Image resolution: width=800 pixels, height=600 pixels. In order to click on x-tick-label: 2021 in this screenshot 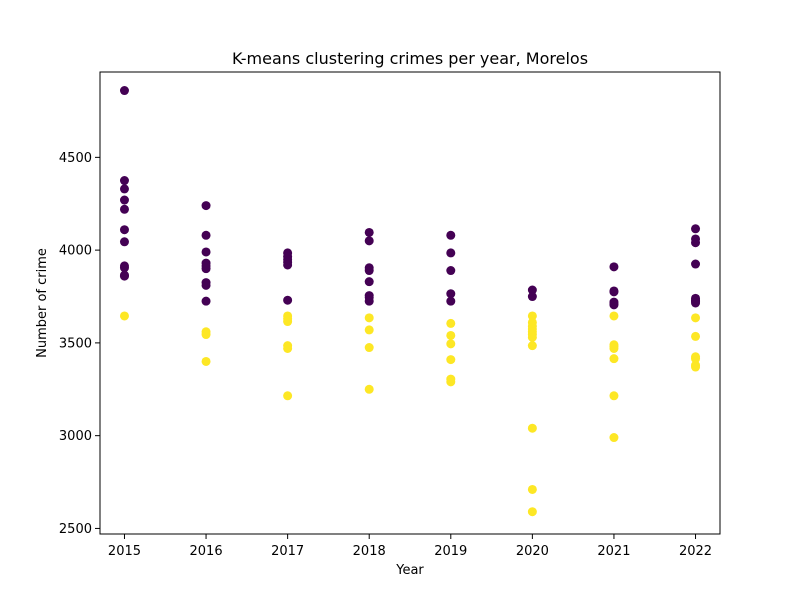, I will do `click(613, 551)`.